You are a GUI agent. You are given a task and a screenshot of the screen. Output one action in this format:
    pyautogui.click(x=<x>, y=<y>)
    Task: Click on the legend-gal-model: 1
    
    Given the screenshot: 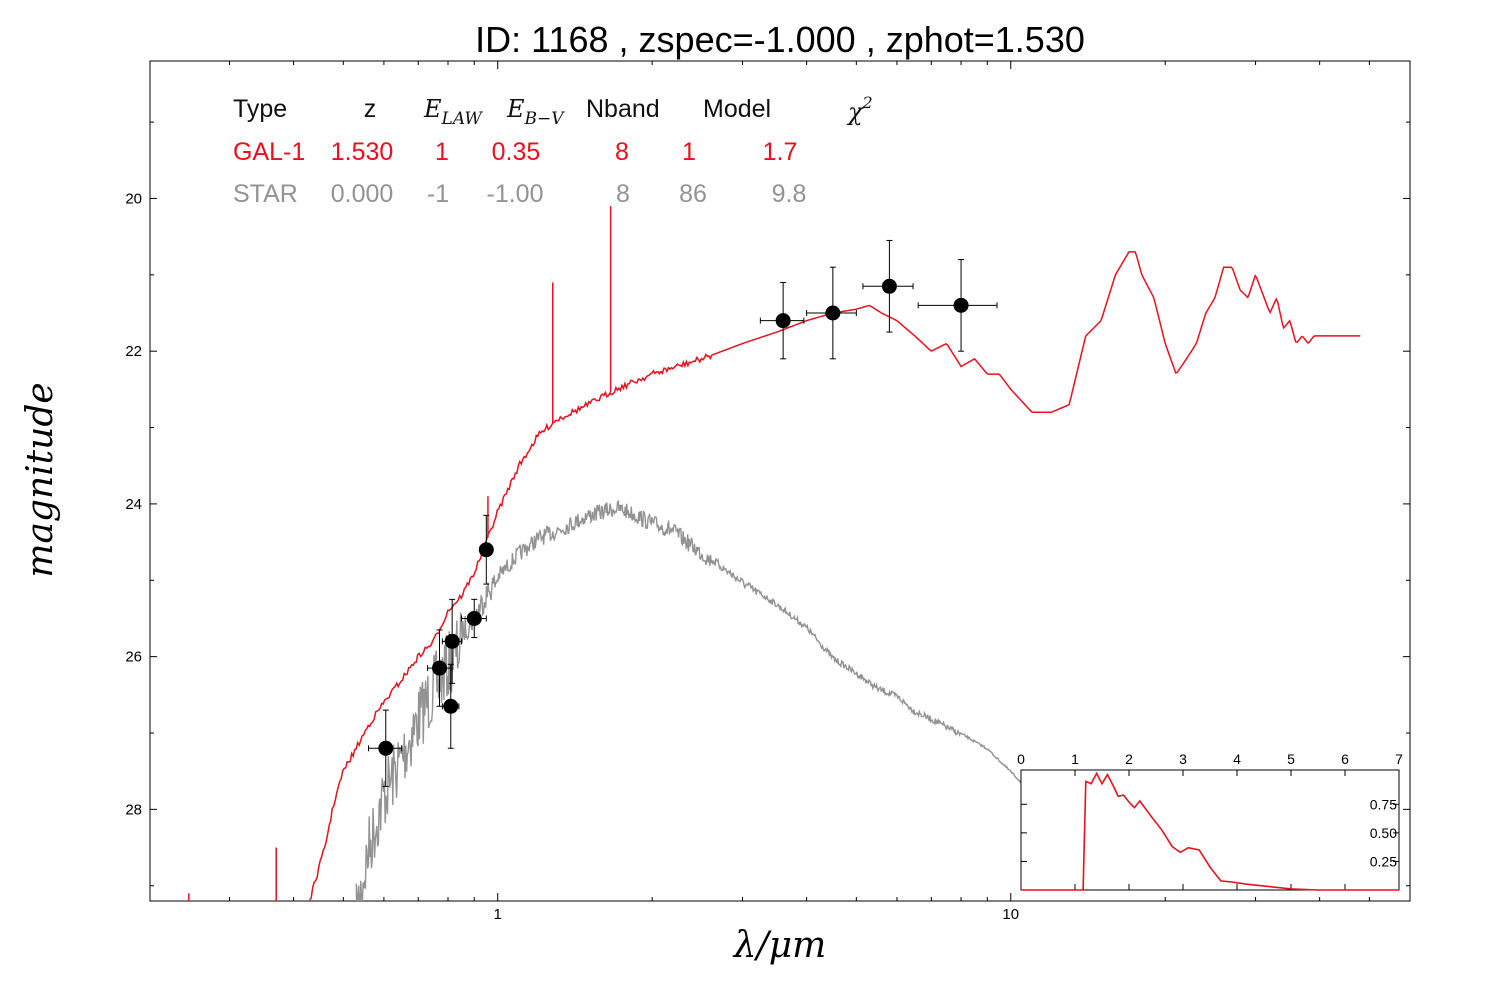 What is the action you would take?
    pyautogui.click(x=689, y=152)
    